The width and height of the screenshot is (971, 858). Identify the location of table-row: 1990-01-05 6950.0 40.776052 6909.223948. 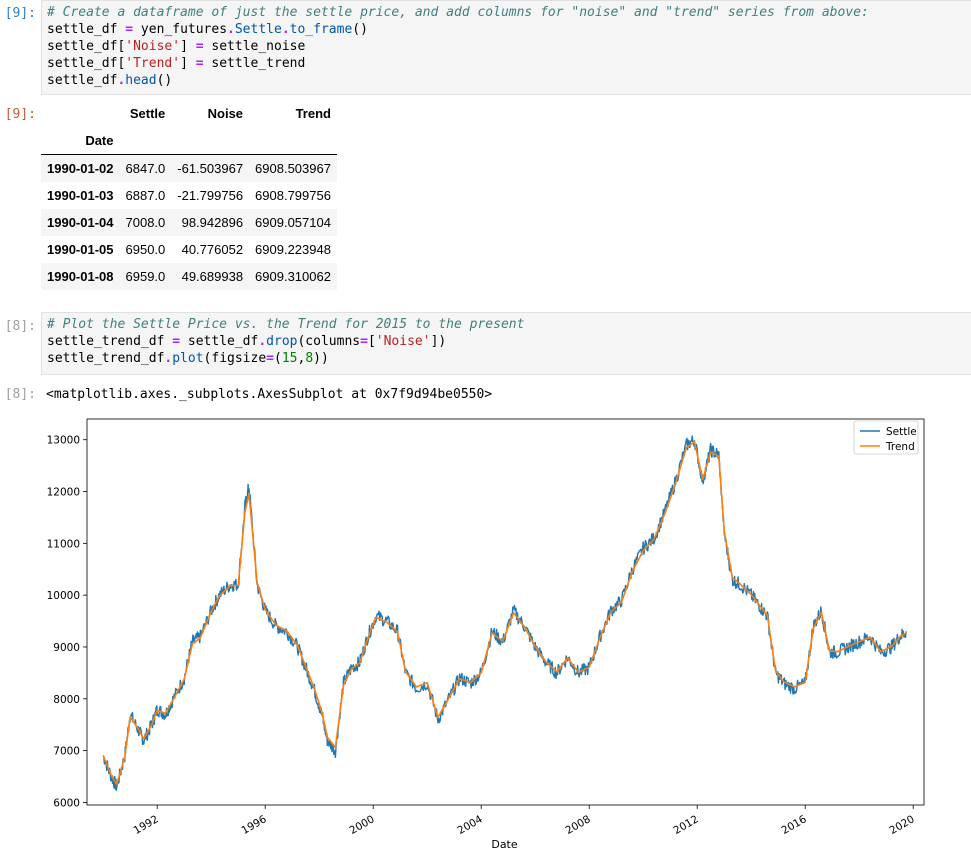
(189, 249).